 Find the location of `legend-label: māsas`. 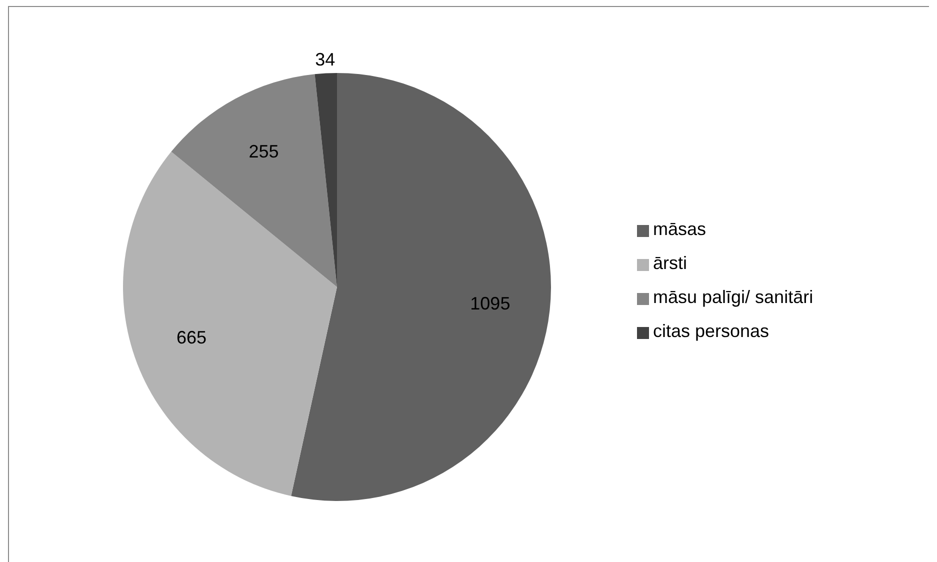

legend-label: māsas is located at coordinates (679, 229).